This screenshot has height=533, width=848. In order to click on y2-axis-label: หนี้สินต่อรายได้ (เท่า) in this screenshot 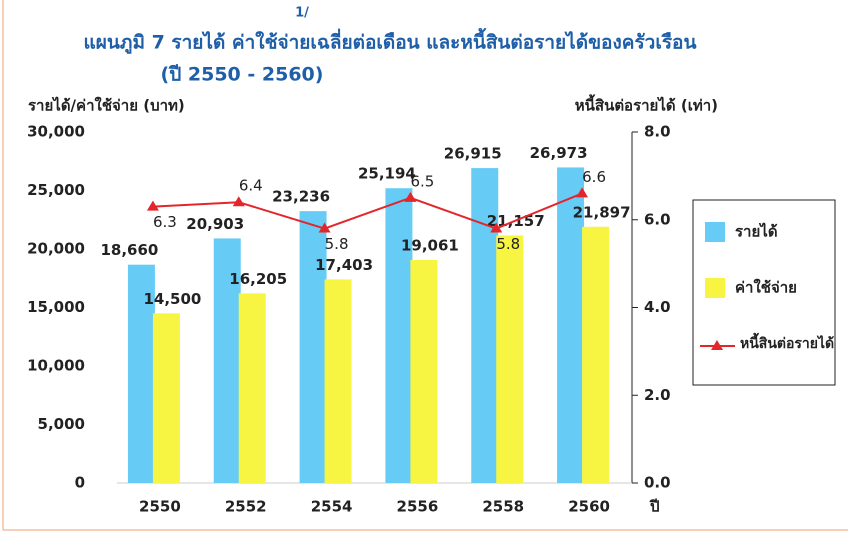, I will do `click(646, 104)`.